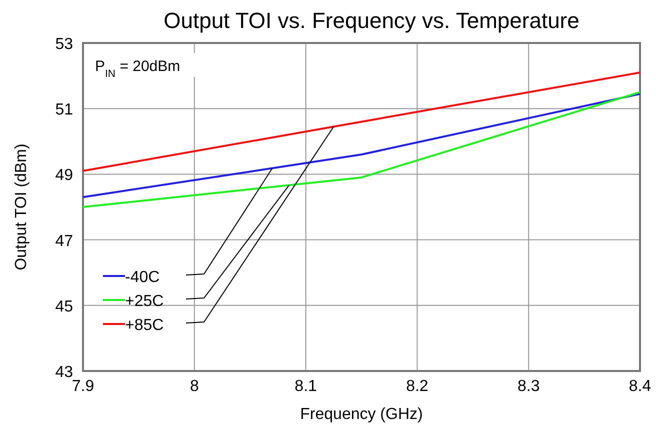 Image resolution: width=656 pixels, height=425 pixels. What do you see at coordinates (137, 69) in the screenshot?
I see `annotation: P$_{IN}$ = 20dBm` at bounding box center [137, 69].